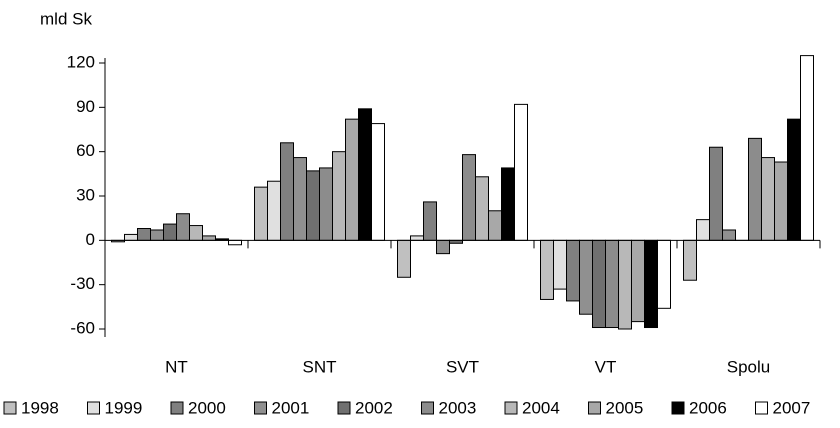 The height and width of the screenshot is (428, 840). Describe the element at coordinates (207, 407) in the screenshot. I see `legend-label: 2000` at that location.